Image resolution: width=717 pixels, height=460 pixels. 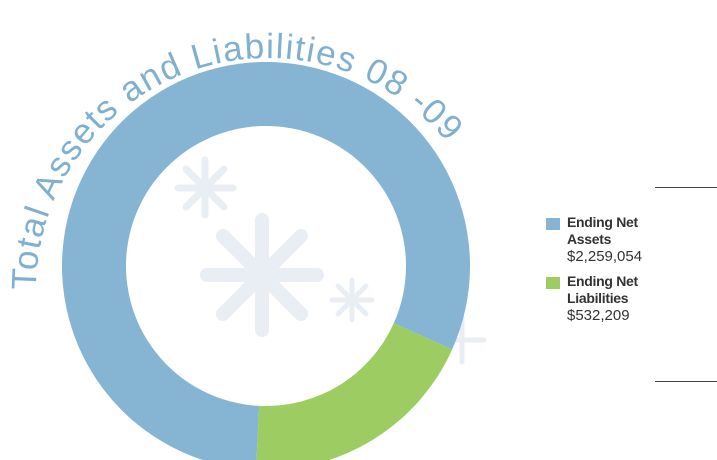 I want to click on legend-value: $2,259,054, so click(x=605, y=256).